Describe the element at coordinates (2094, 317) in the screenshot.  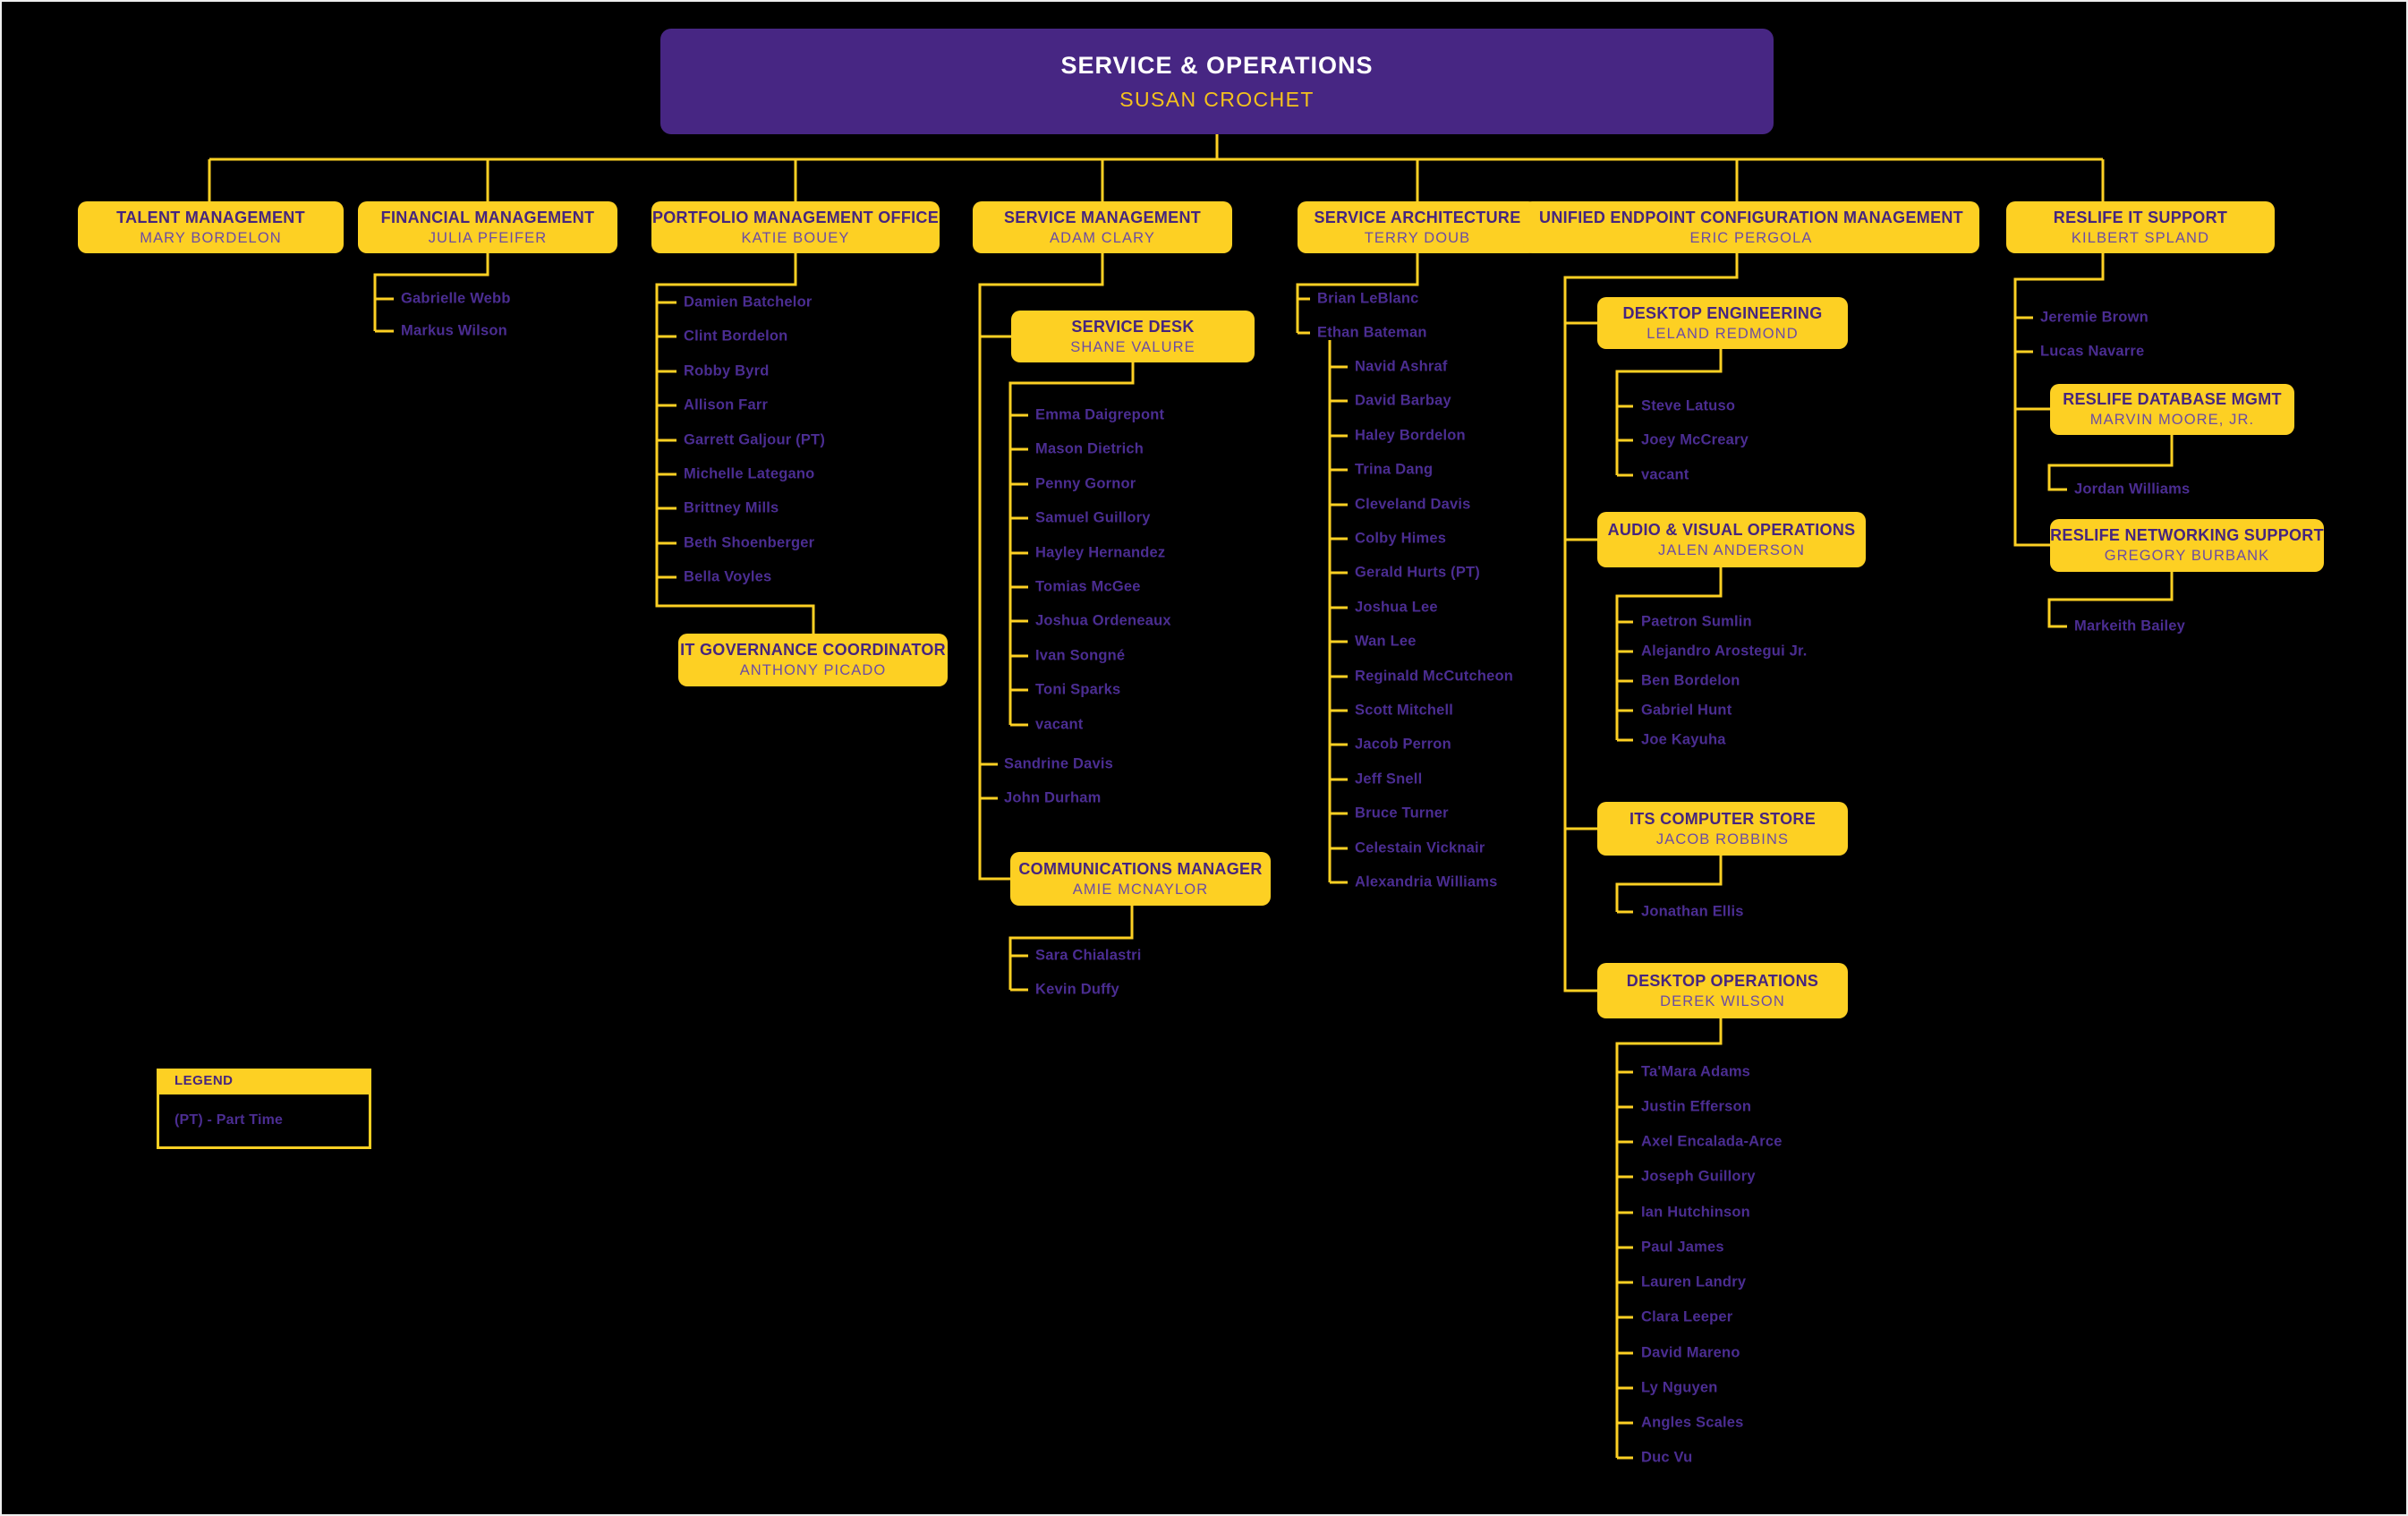
I see `org-member: Jeremie Brown` at that location.